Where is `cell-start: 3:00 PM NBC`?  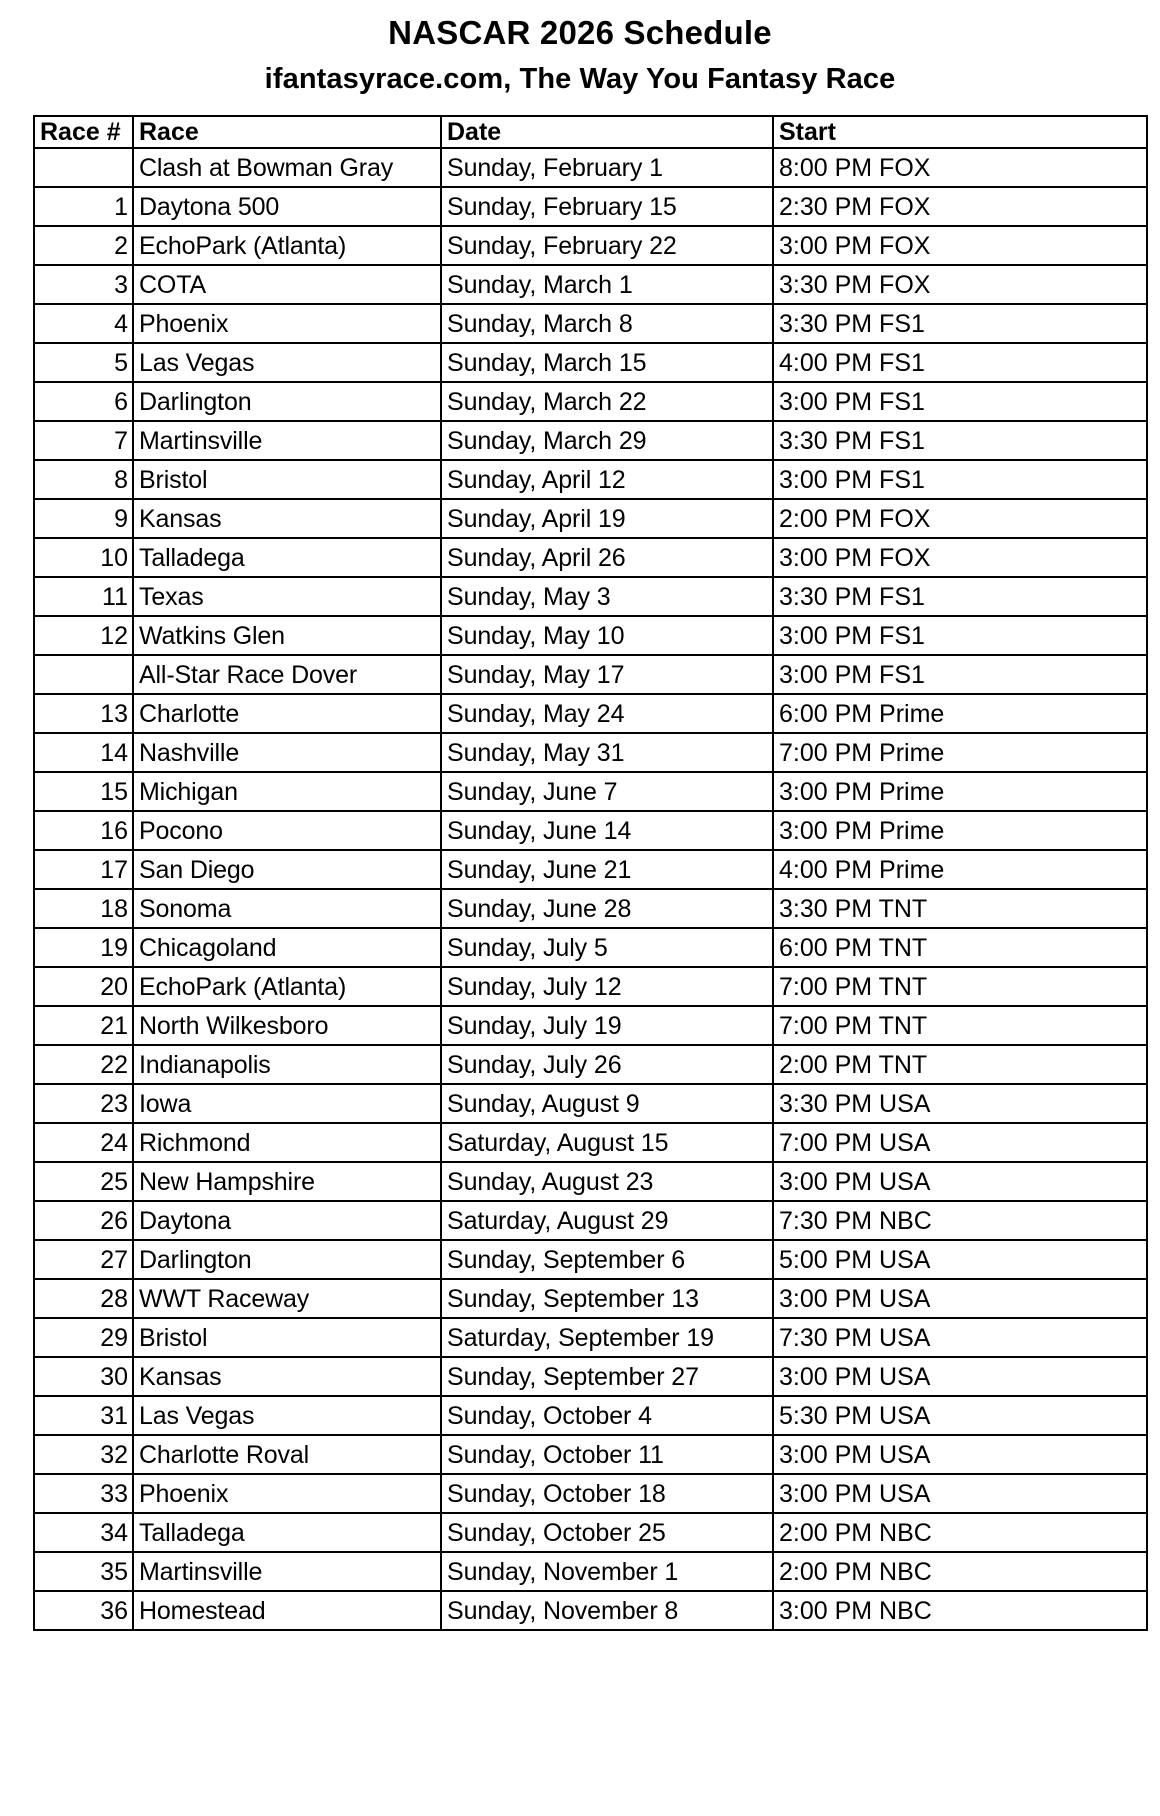 cell-start: 3:00 PM NBC is located at coordinates (960, 1610).